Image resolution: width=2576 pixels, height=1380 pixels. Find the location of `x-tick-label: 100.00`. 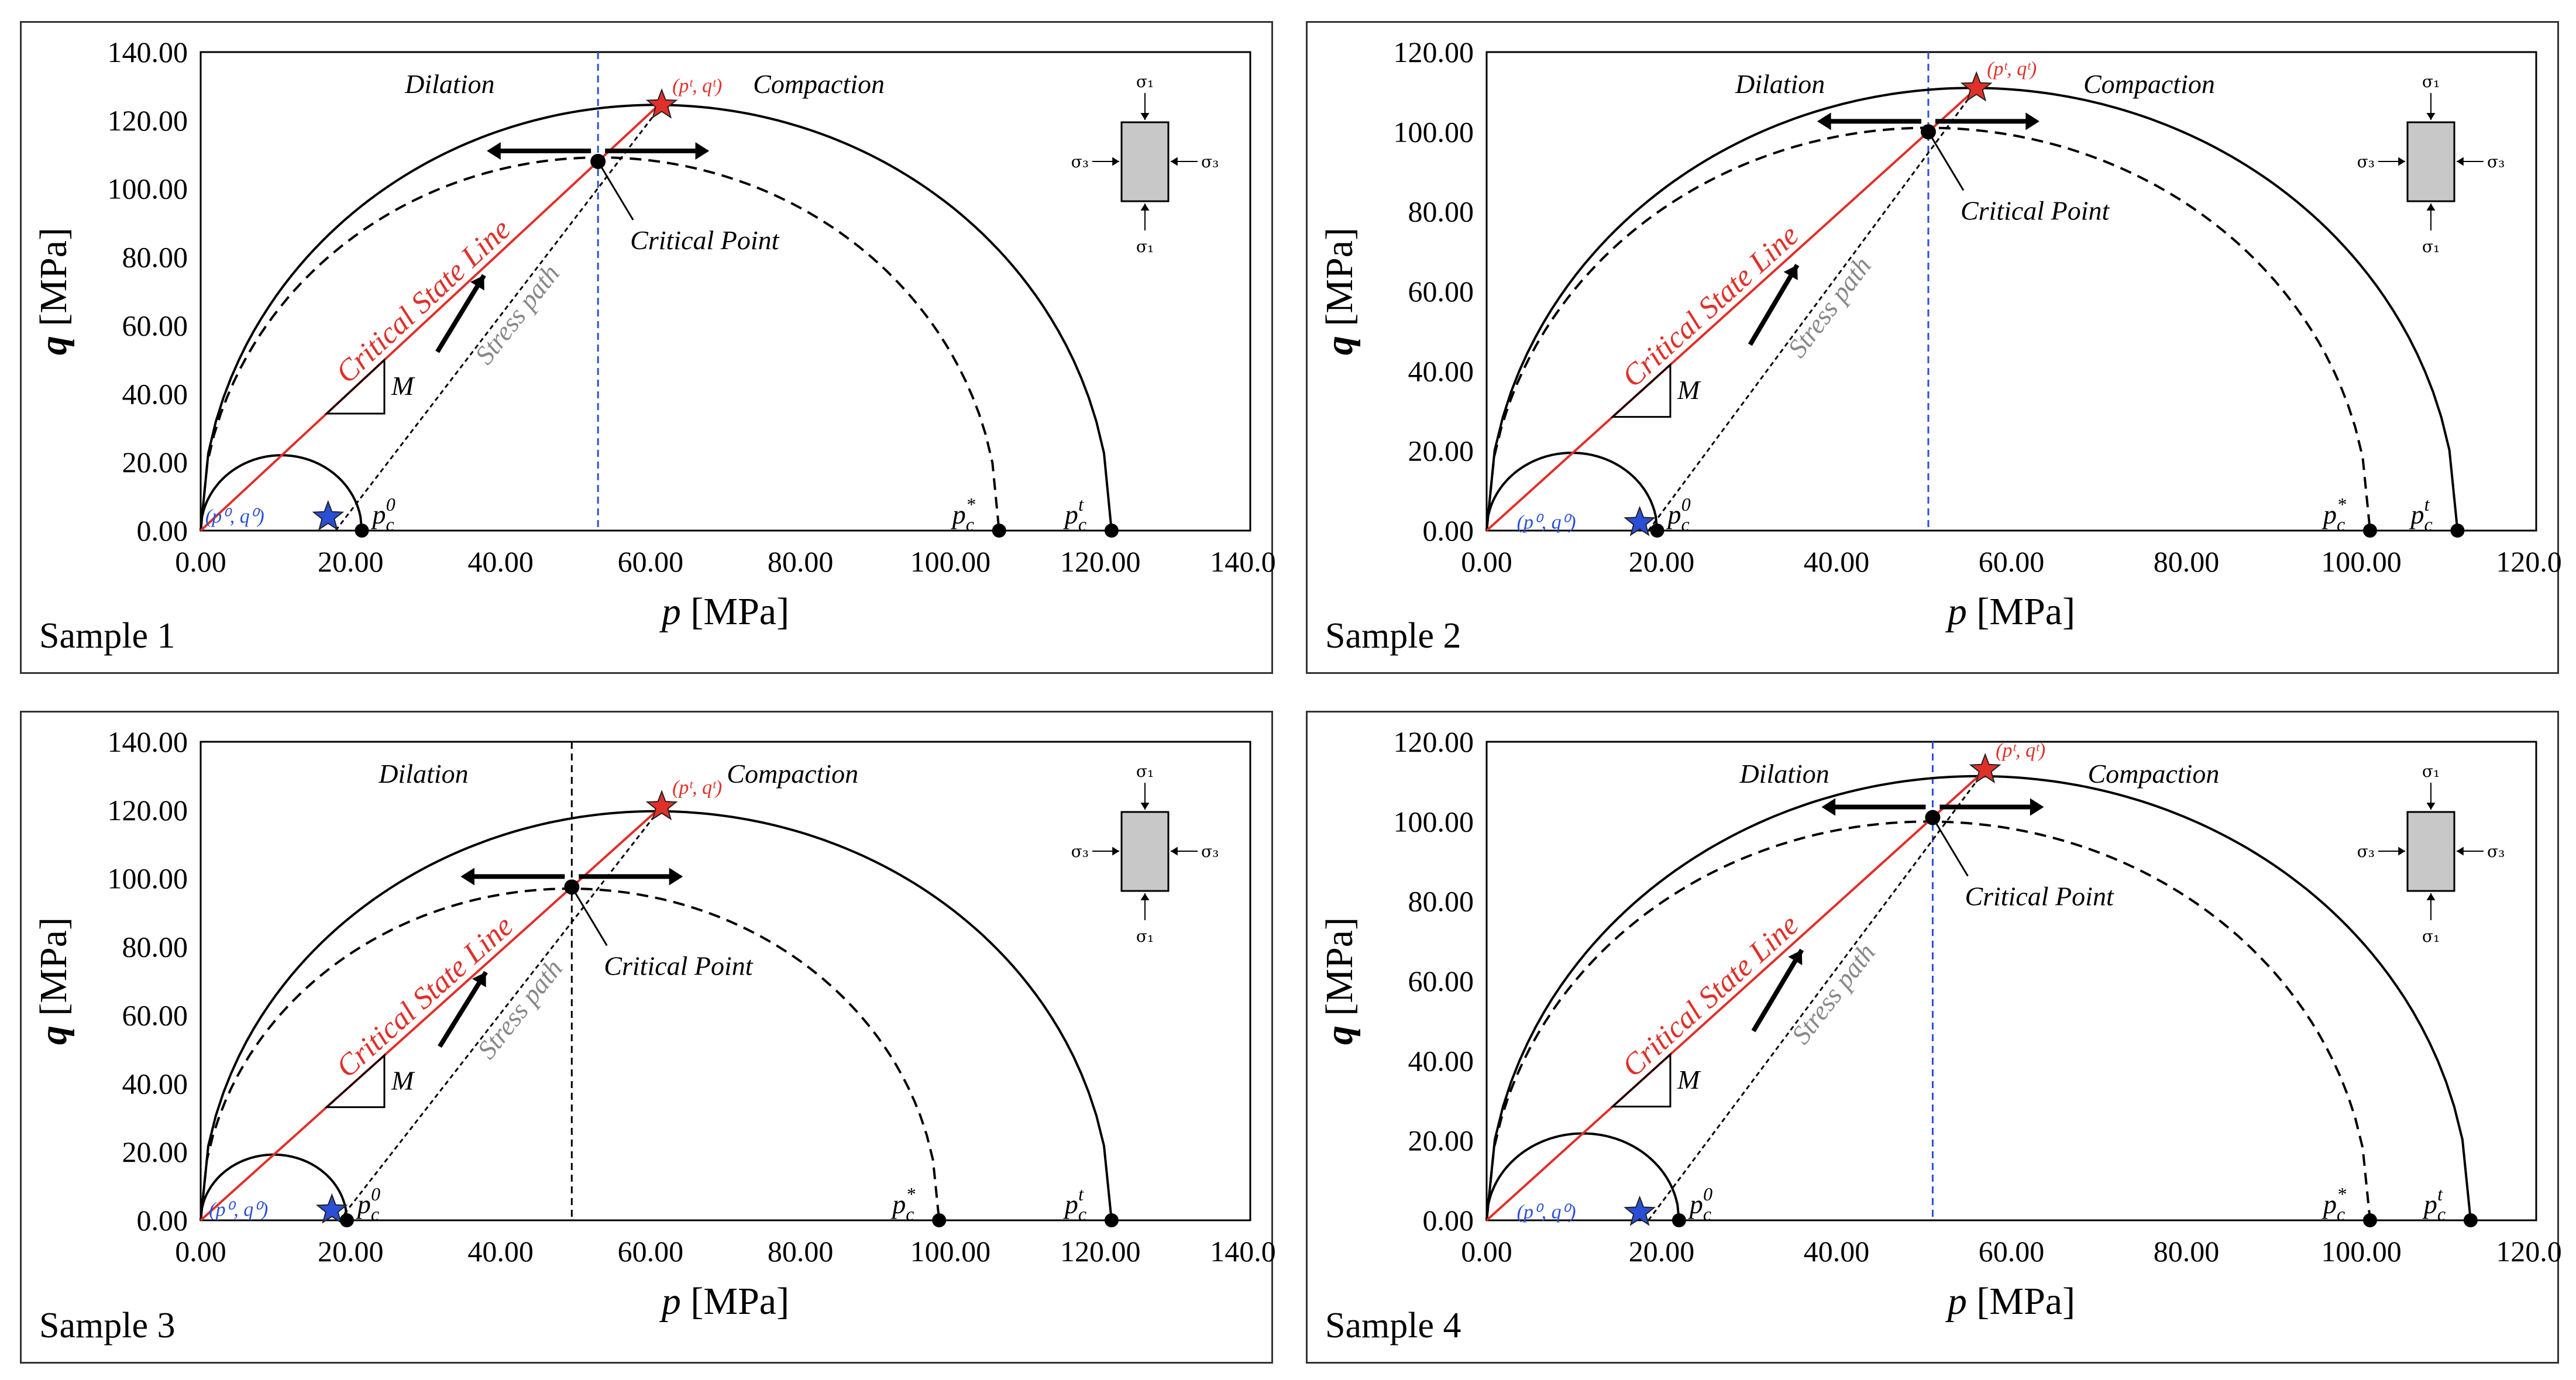

x-tick-label: 100.00 is located at coordinates (951, 561).